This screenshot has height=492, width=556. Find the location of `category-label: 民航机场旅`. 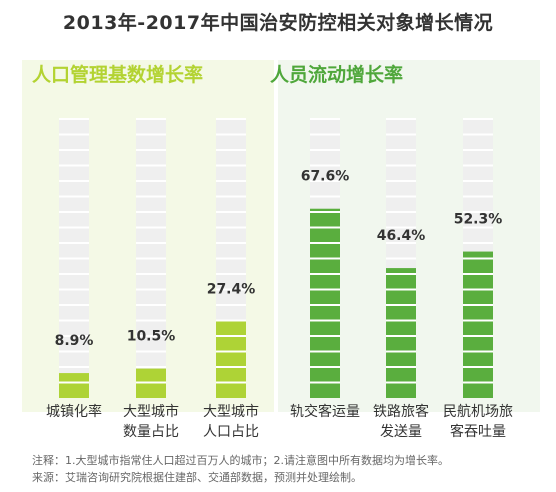

category-label: 民航机场旅 is located at coordinates (478, 412).